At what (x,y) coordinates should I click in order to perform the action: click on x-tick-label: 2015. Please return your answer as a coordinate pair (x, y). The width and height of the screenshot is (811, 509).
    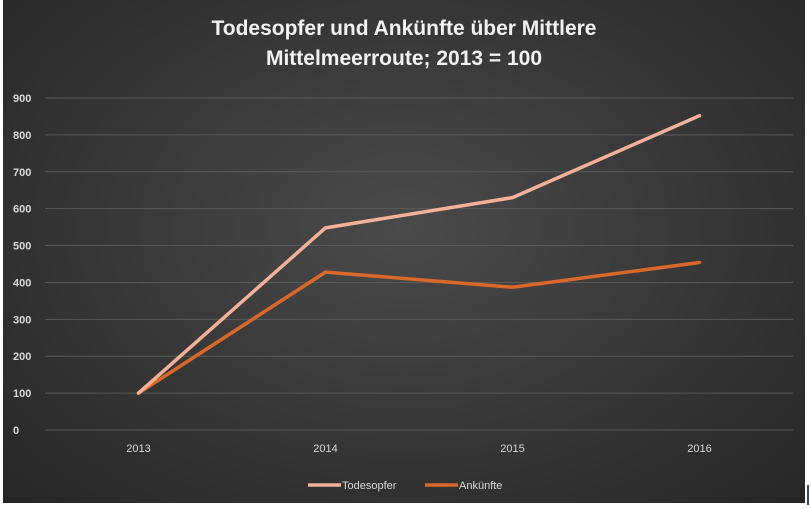
    Looking at the image, I should click on (512, 449).